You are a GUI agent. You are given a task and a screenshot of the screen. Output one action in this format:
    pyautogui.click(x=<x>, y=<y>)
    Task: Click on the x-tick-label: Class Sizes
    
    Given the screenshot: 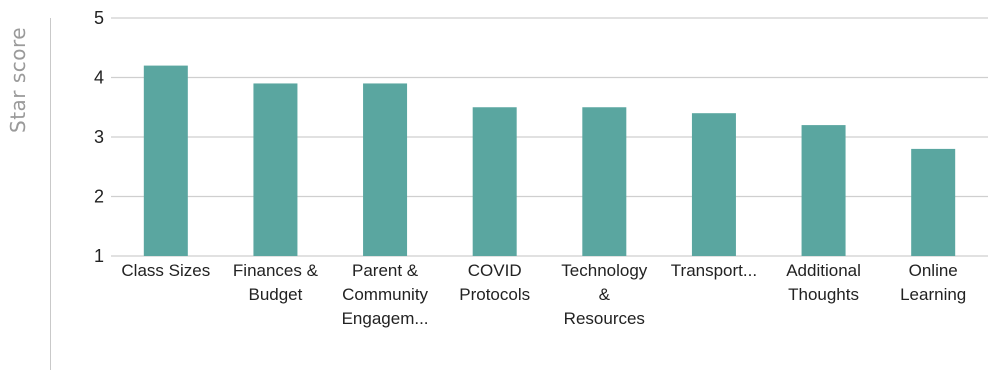 What is the action you would take?
    pyautogui.click(x=165, y=270)
    